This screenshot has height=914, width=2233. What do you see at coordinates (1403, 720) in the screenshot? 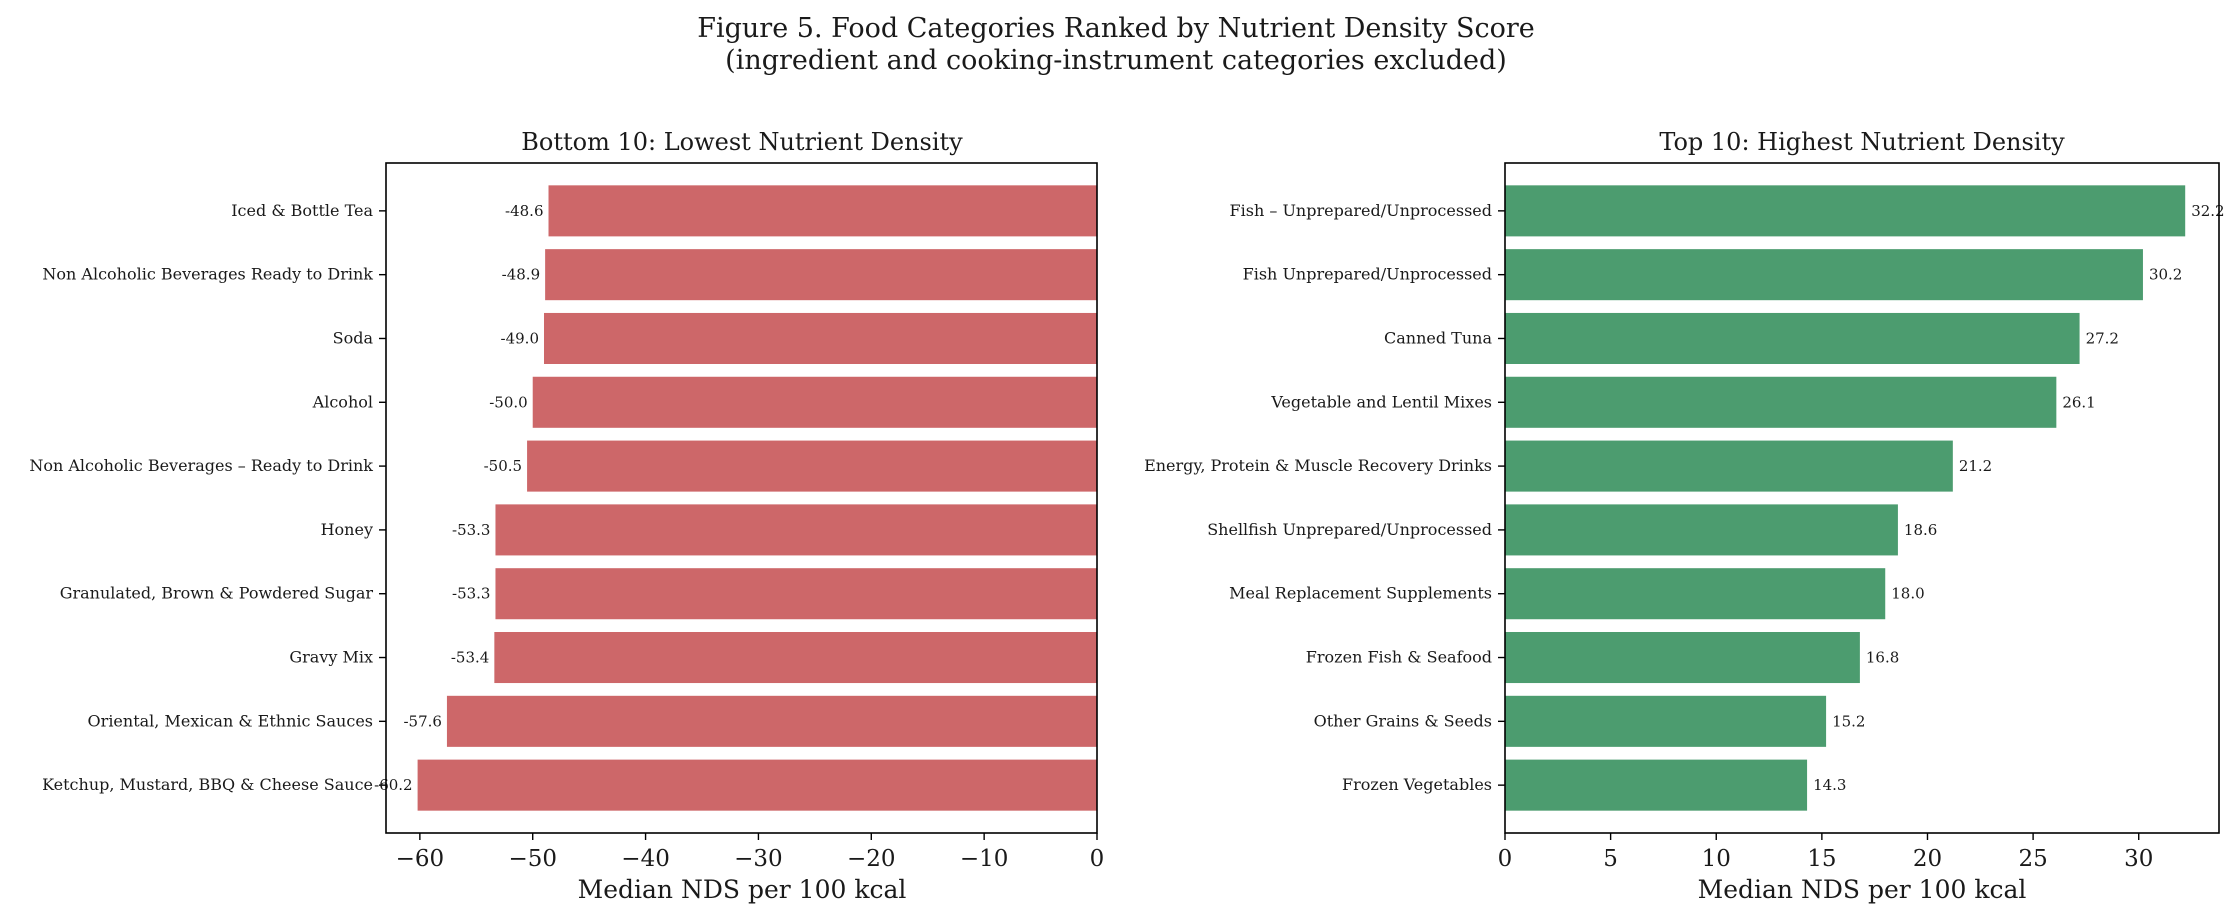
I see `top-10-y-tick-label: Other Grains & Seeds` at bounding box center [1403, 720].